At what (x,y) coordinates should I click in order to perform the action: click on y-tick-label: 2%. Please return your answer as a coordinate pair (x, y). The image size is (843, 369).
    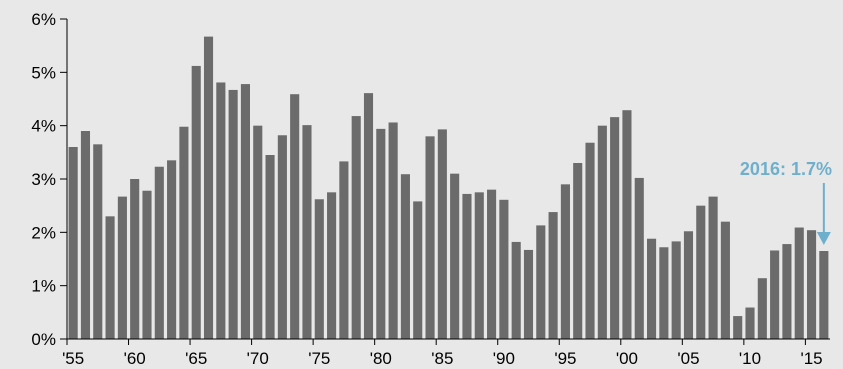
    Looking at the image, I should click on (43, 232).